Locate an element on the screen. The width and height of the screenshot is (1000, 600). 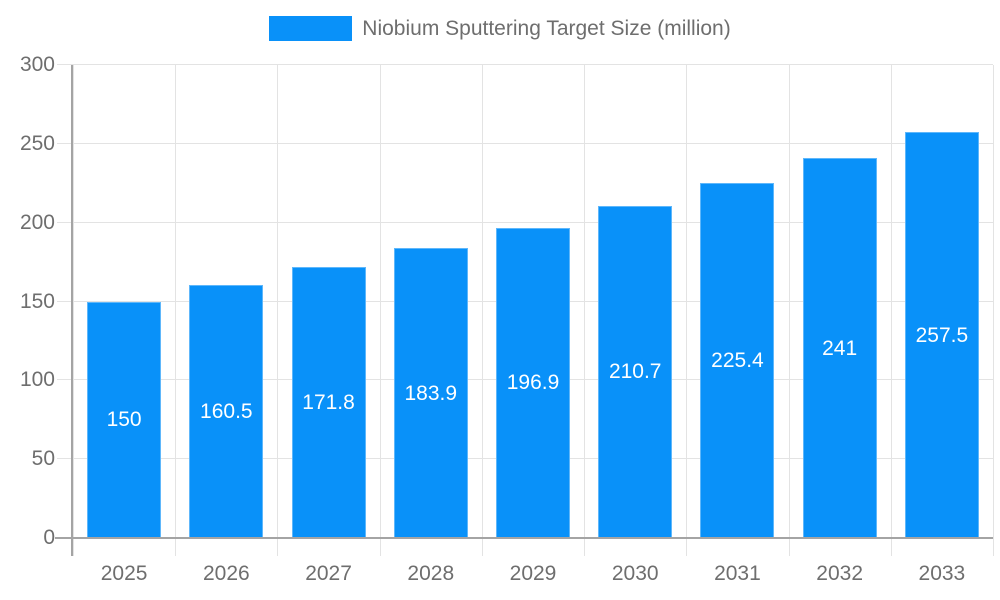
bar: 257.5 is located at coordinates (941, 335).